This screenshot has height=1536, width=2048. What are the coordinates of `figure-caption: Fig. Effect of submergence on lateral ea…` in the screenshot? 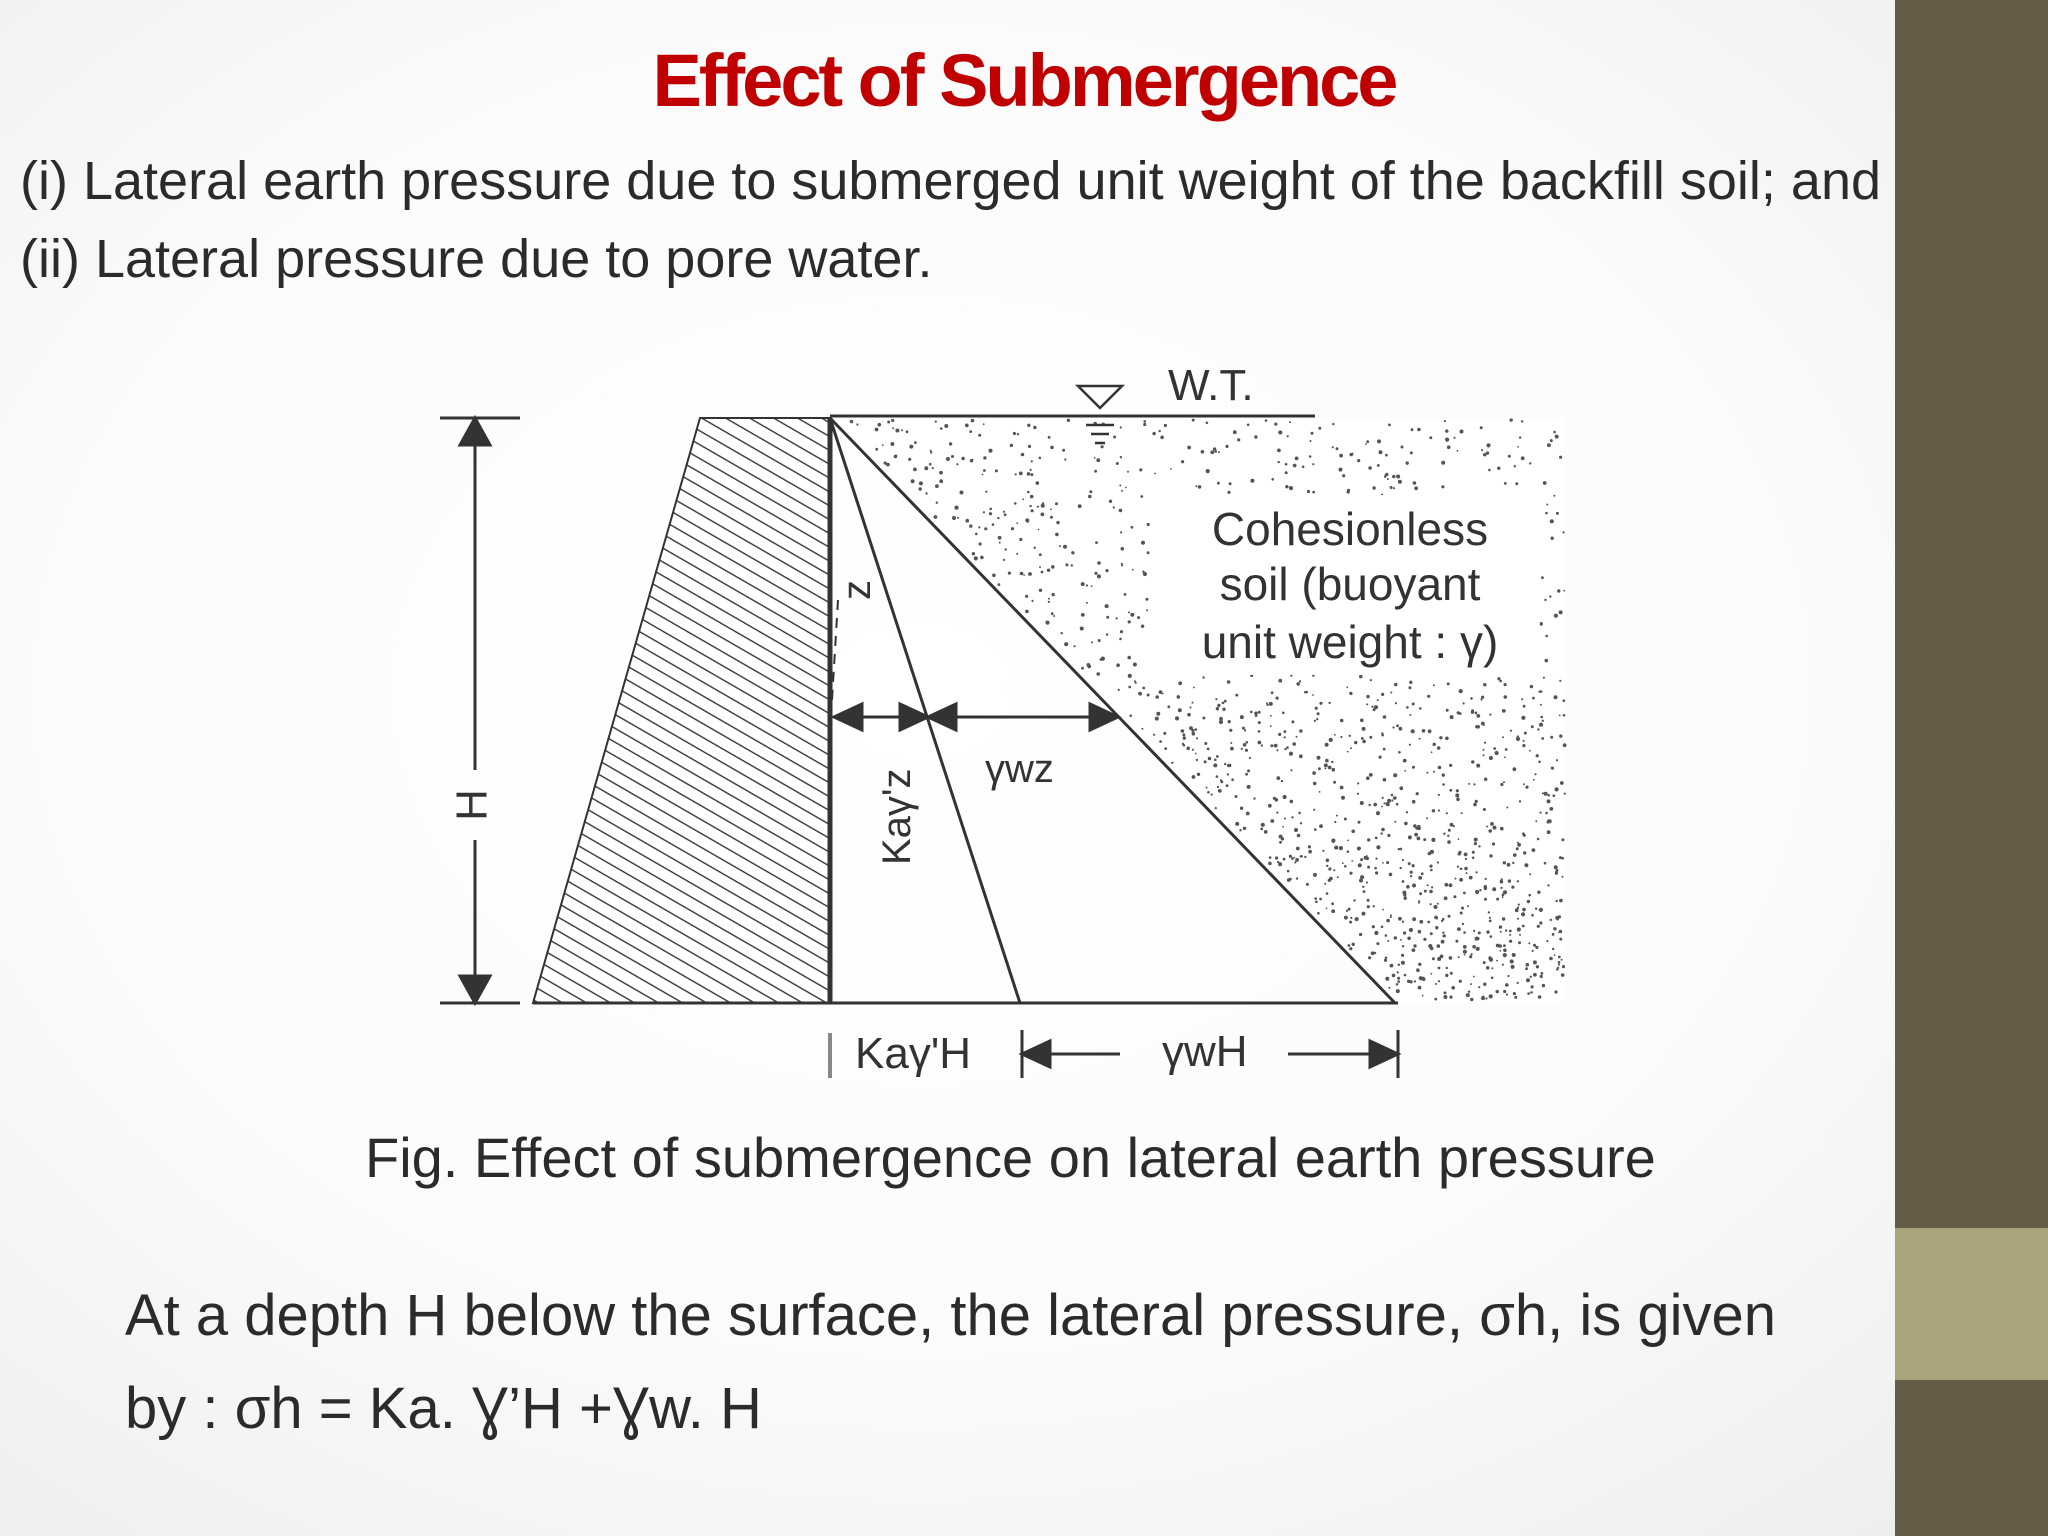 It's located at (1010, 1157).